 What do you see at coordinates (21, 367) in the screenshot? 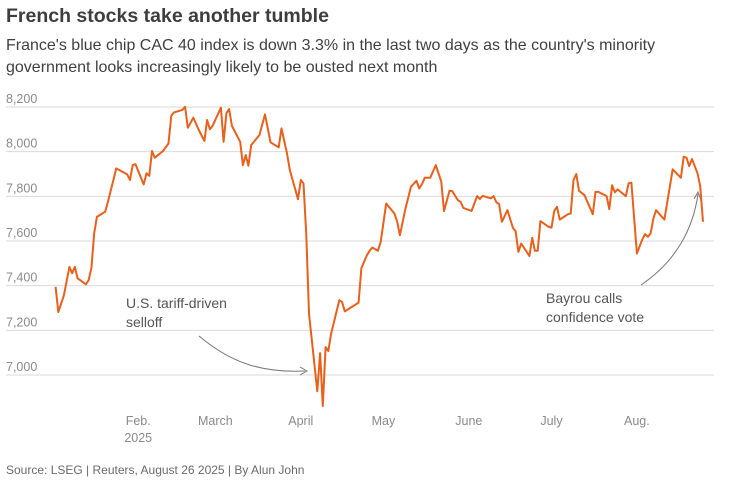
I see `y-tick-label: 7,000` at bounding box center [21, 367].